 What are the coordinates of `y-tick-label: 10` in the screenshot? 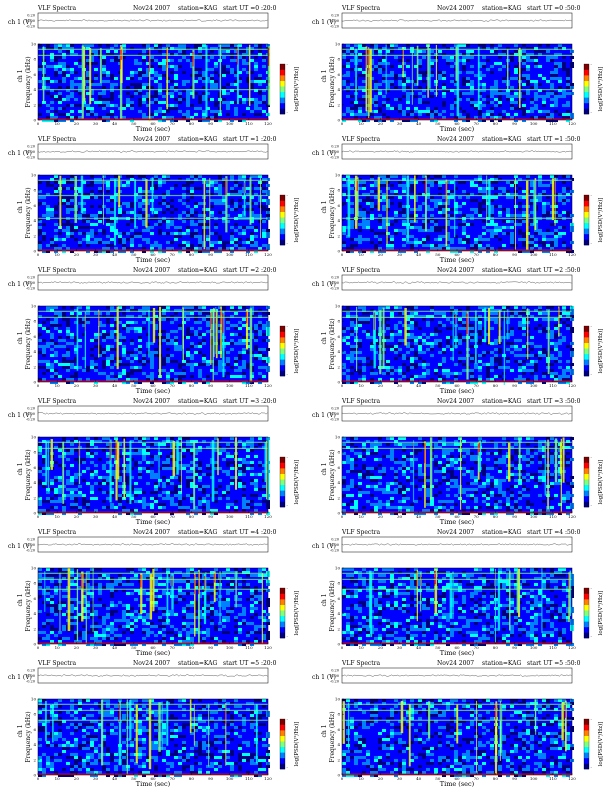 It's located at (34, 306).